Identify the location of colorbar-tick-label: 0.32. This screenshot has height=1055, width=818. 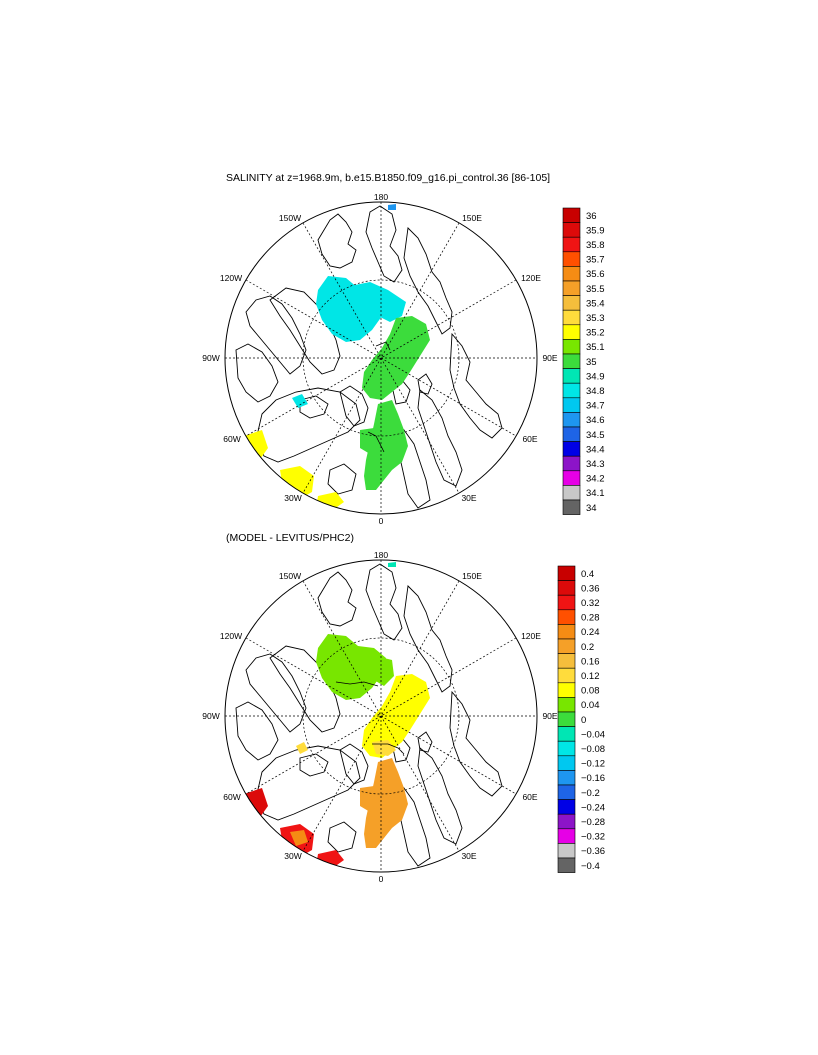
(590, 603).